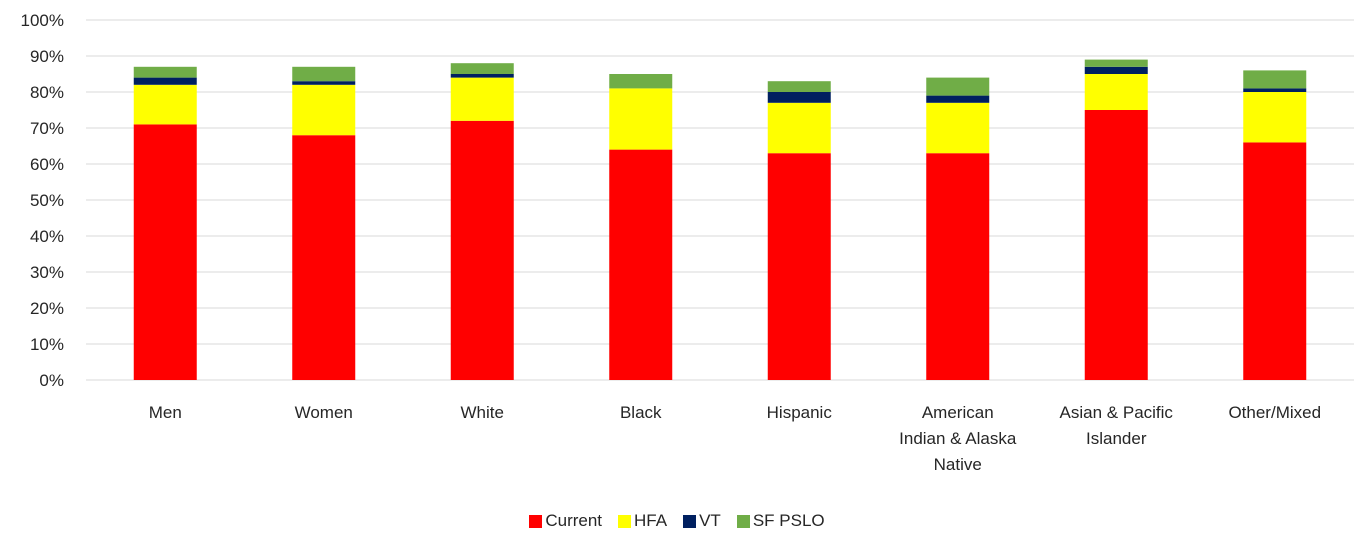  What do you see at coordinates (47, 56) in the screenshot?
I see `y-tick-label: 90%` at bounding box center [47, 56].